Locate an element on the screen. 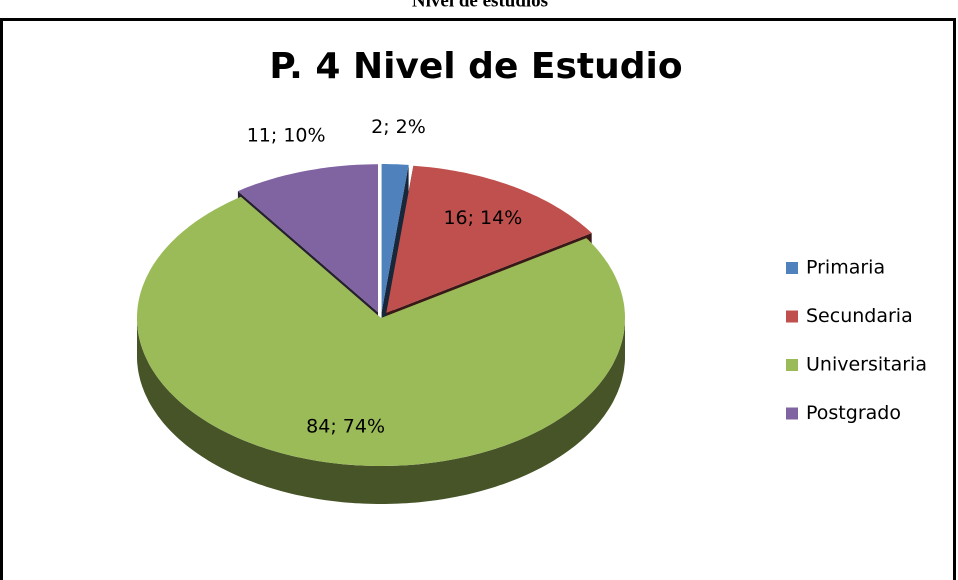  legend-label: Primaria is located at coordinates (845, 268).